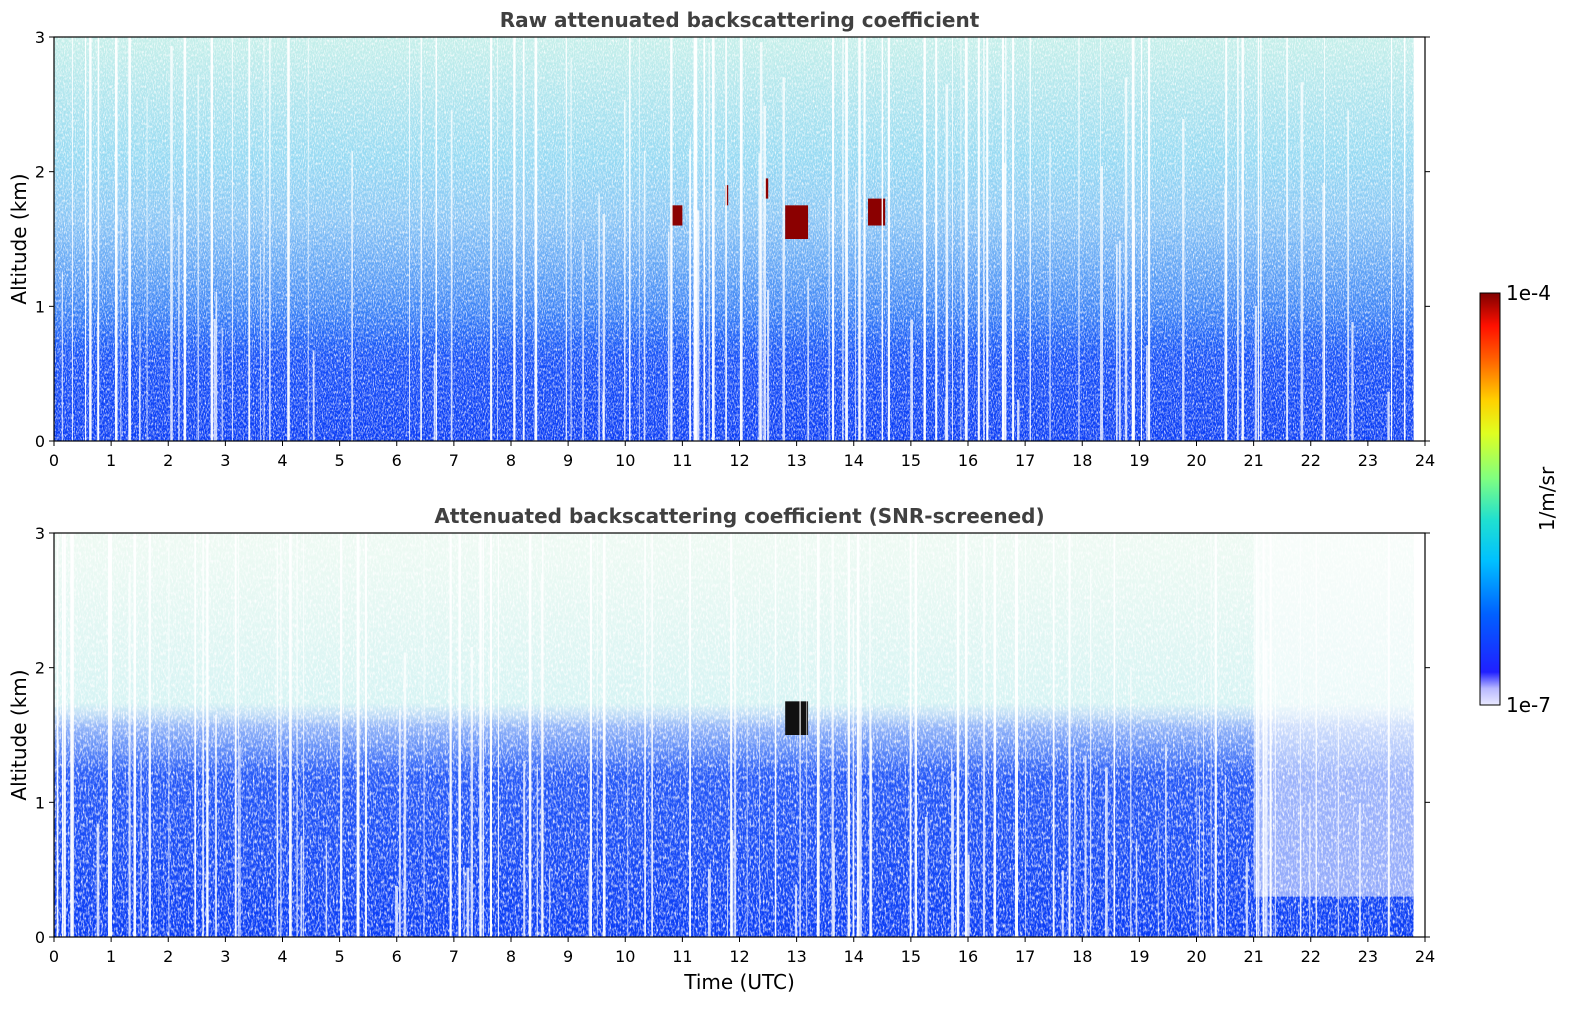  Describe the element at coordinates (511, 460) in the screenshot. I see `x-tick-label: 8` at that location.